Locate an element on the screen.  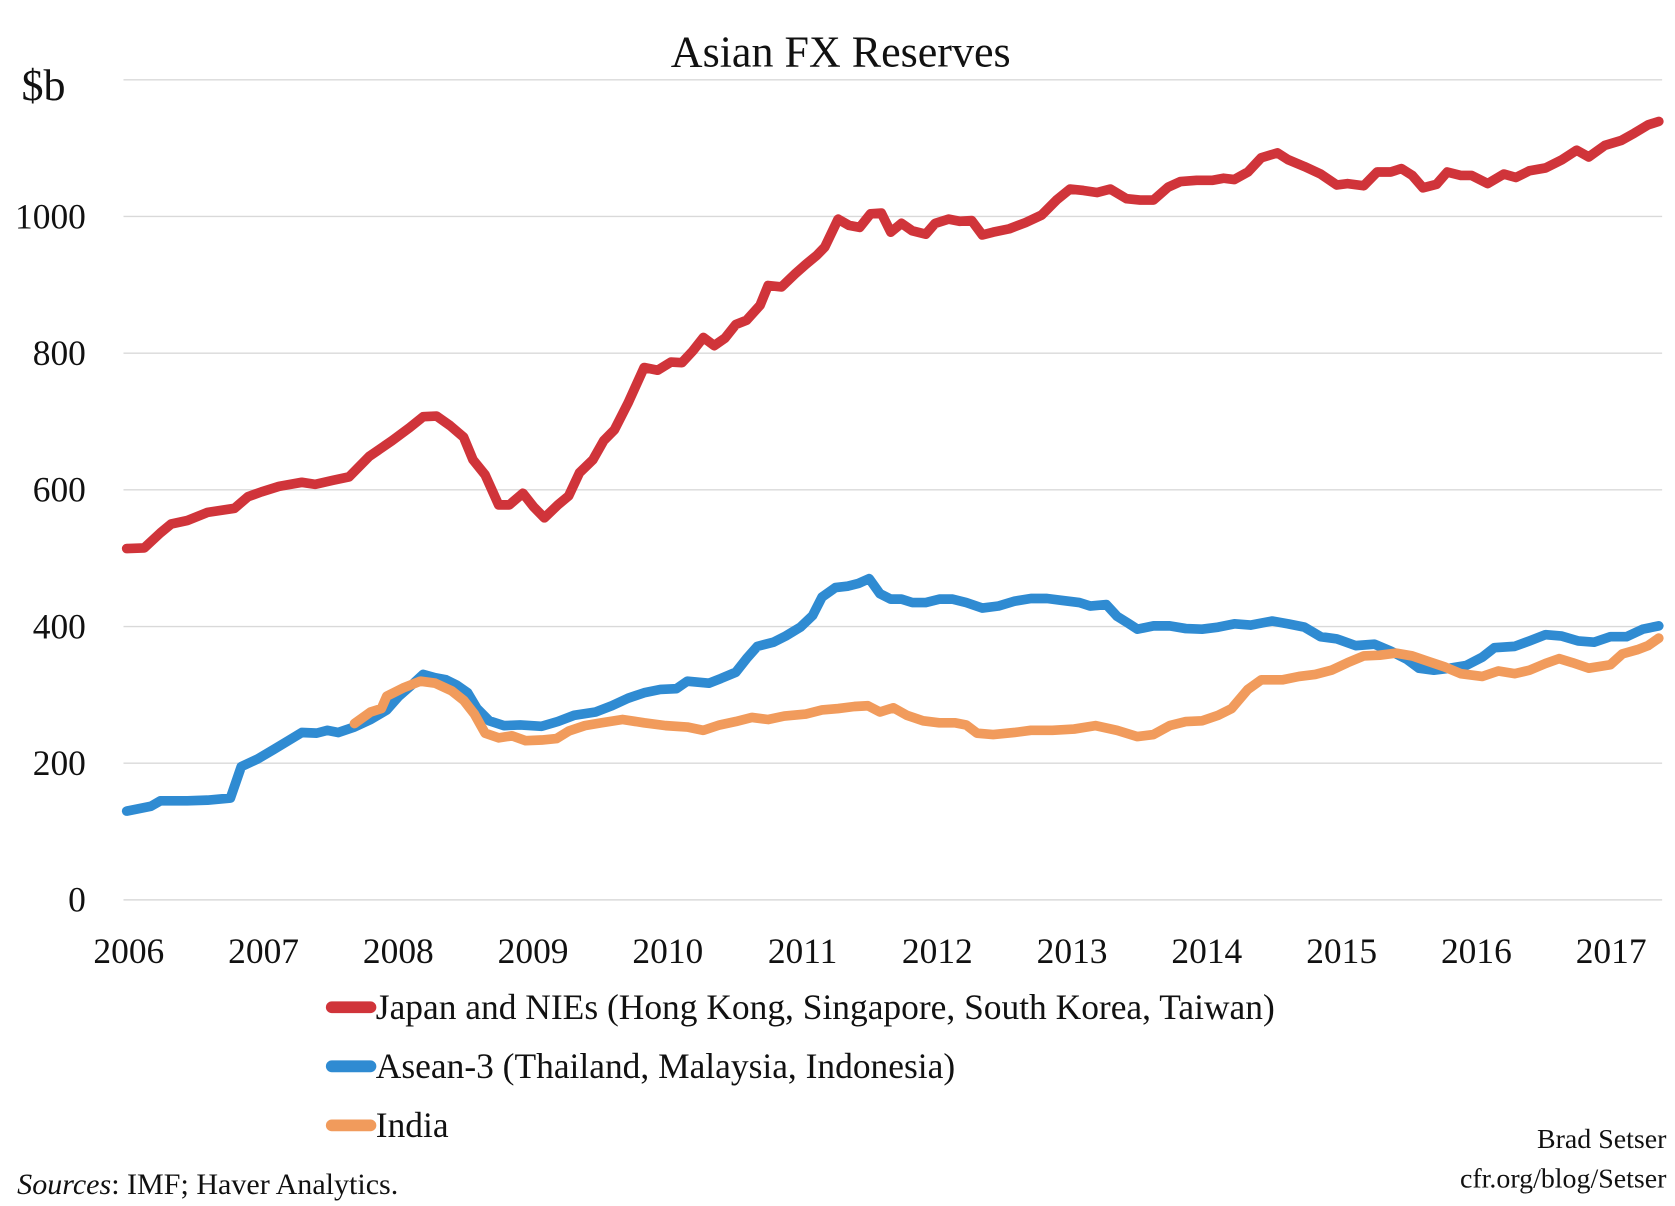
x-tick-label: 2008 is located at coordinates (398, 951).